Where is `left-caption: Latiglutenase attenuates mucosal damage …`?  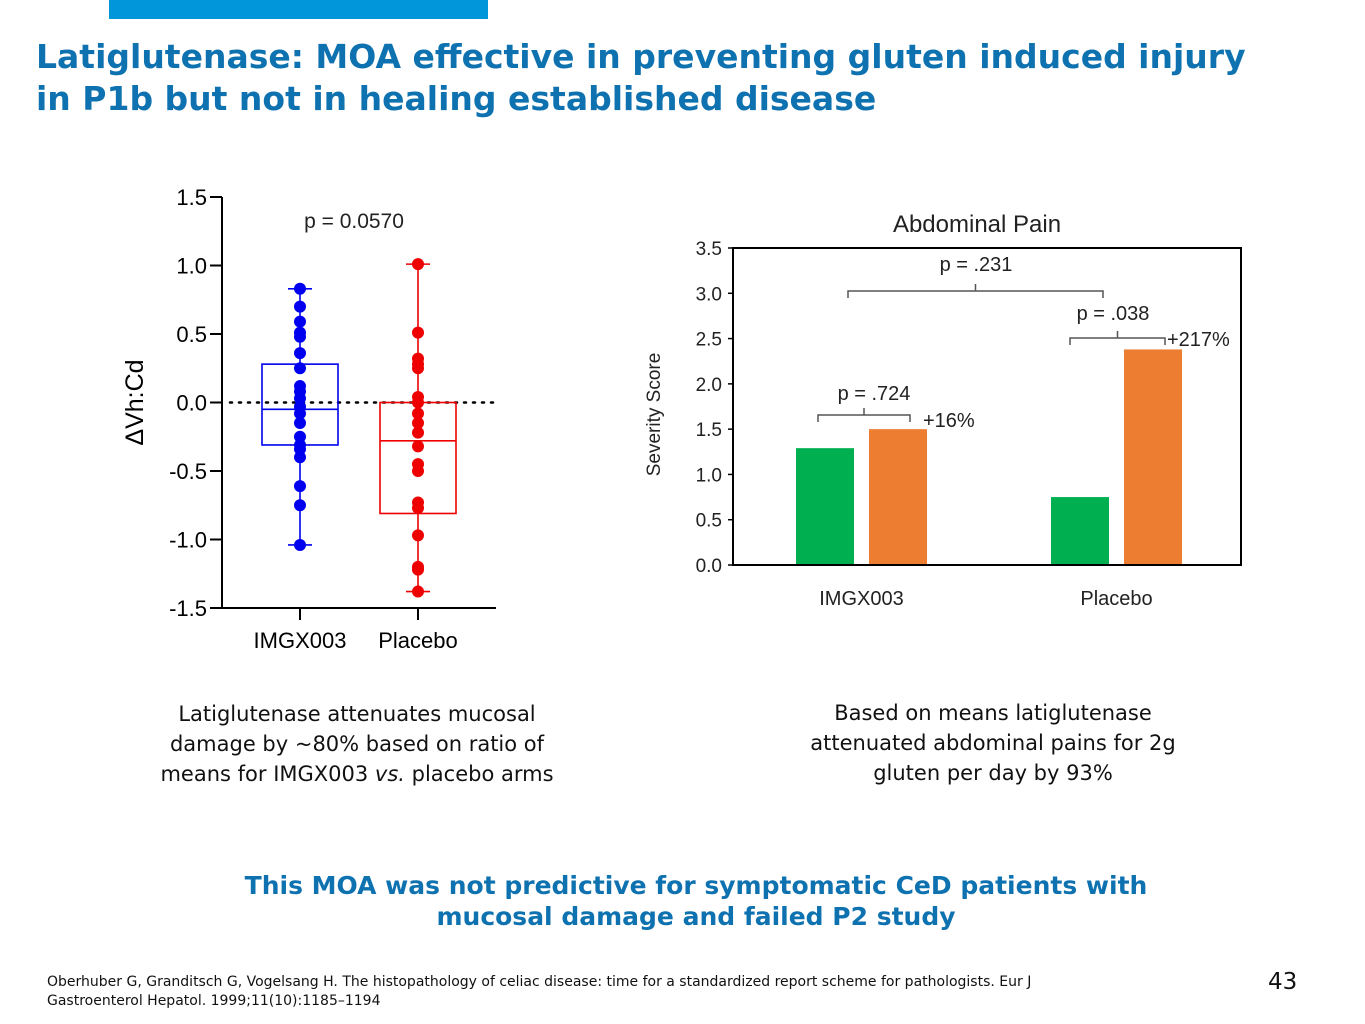 left-caption: Latiglutenase attenuates mucosal damage … is located at coordinates (357, 744).